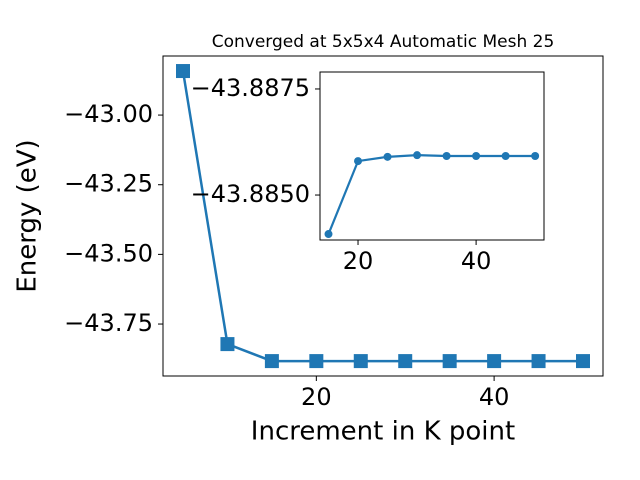  What do you see at coordinates (431, 194) in the screenshot?
I see `data-line` at bounding box center [431, 194].